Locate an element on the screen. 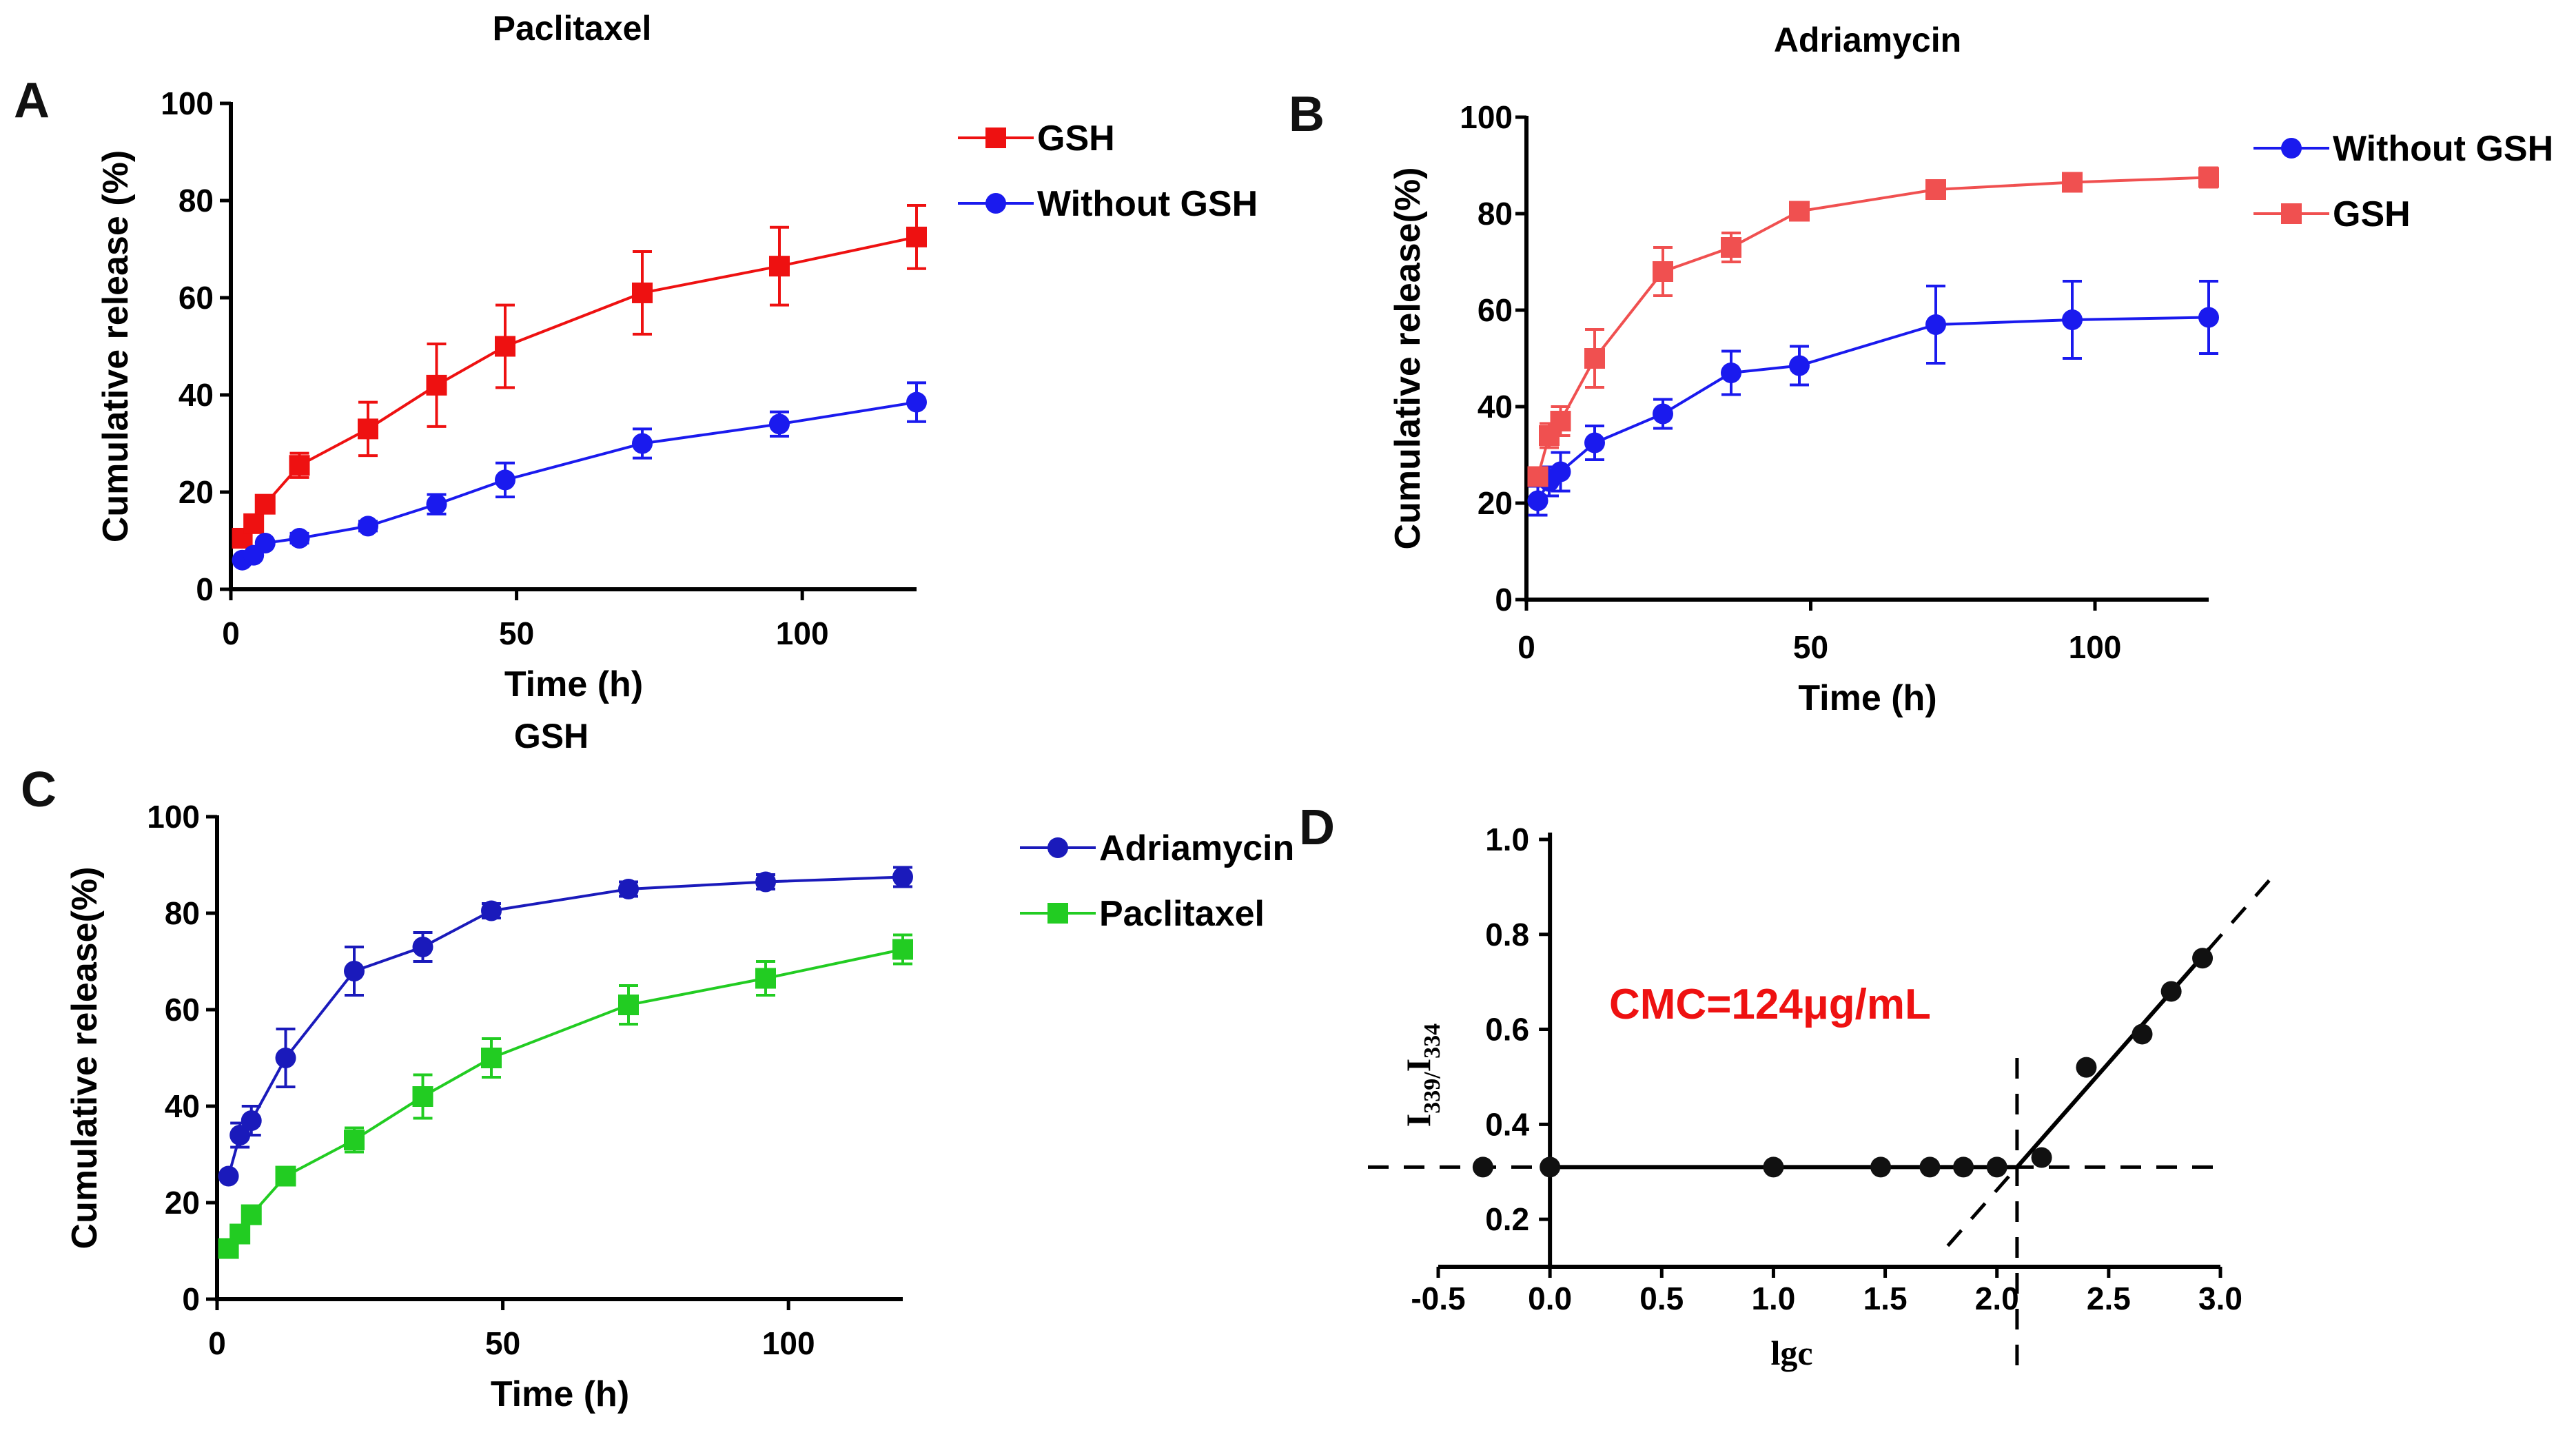  cmc-annotation: CMC=124μg/mL is located at coordinates (1770, 1004).